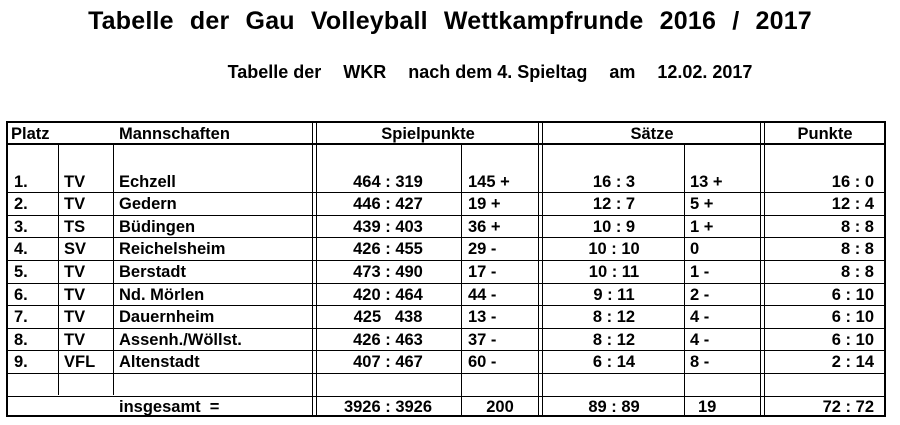 The height and width of the screenshot is (425, 900). What do you see at coordinates (700, 272) in the screenshot?
I see `cell-s-diff: 1 -` at bounding box center [700, 272].